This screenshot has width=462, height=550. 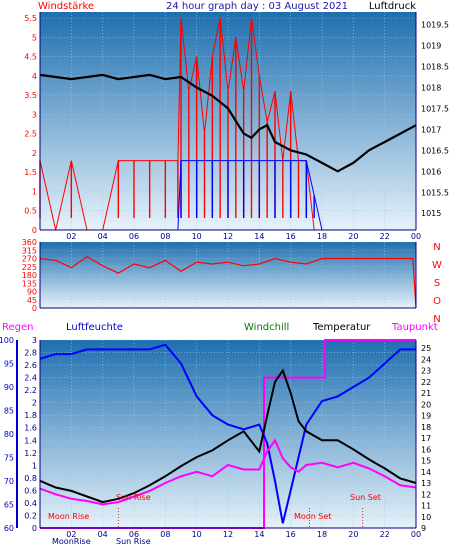 What do you see at coordinates (426, 517) in the screenshot?
I see `temperature-tick-label: 10` at bounding box center [426, 517].